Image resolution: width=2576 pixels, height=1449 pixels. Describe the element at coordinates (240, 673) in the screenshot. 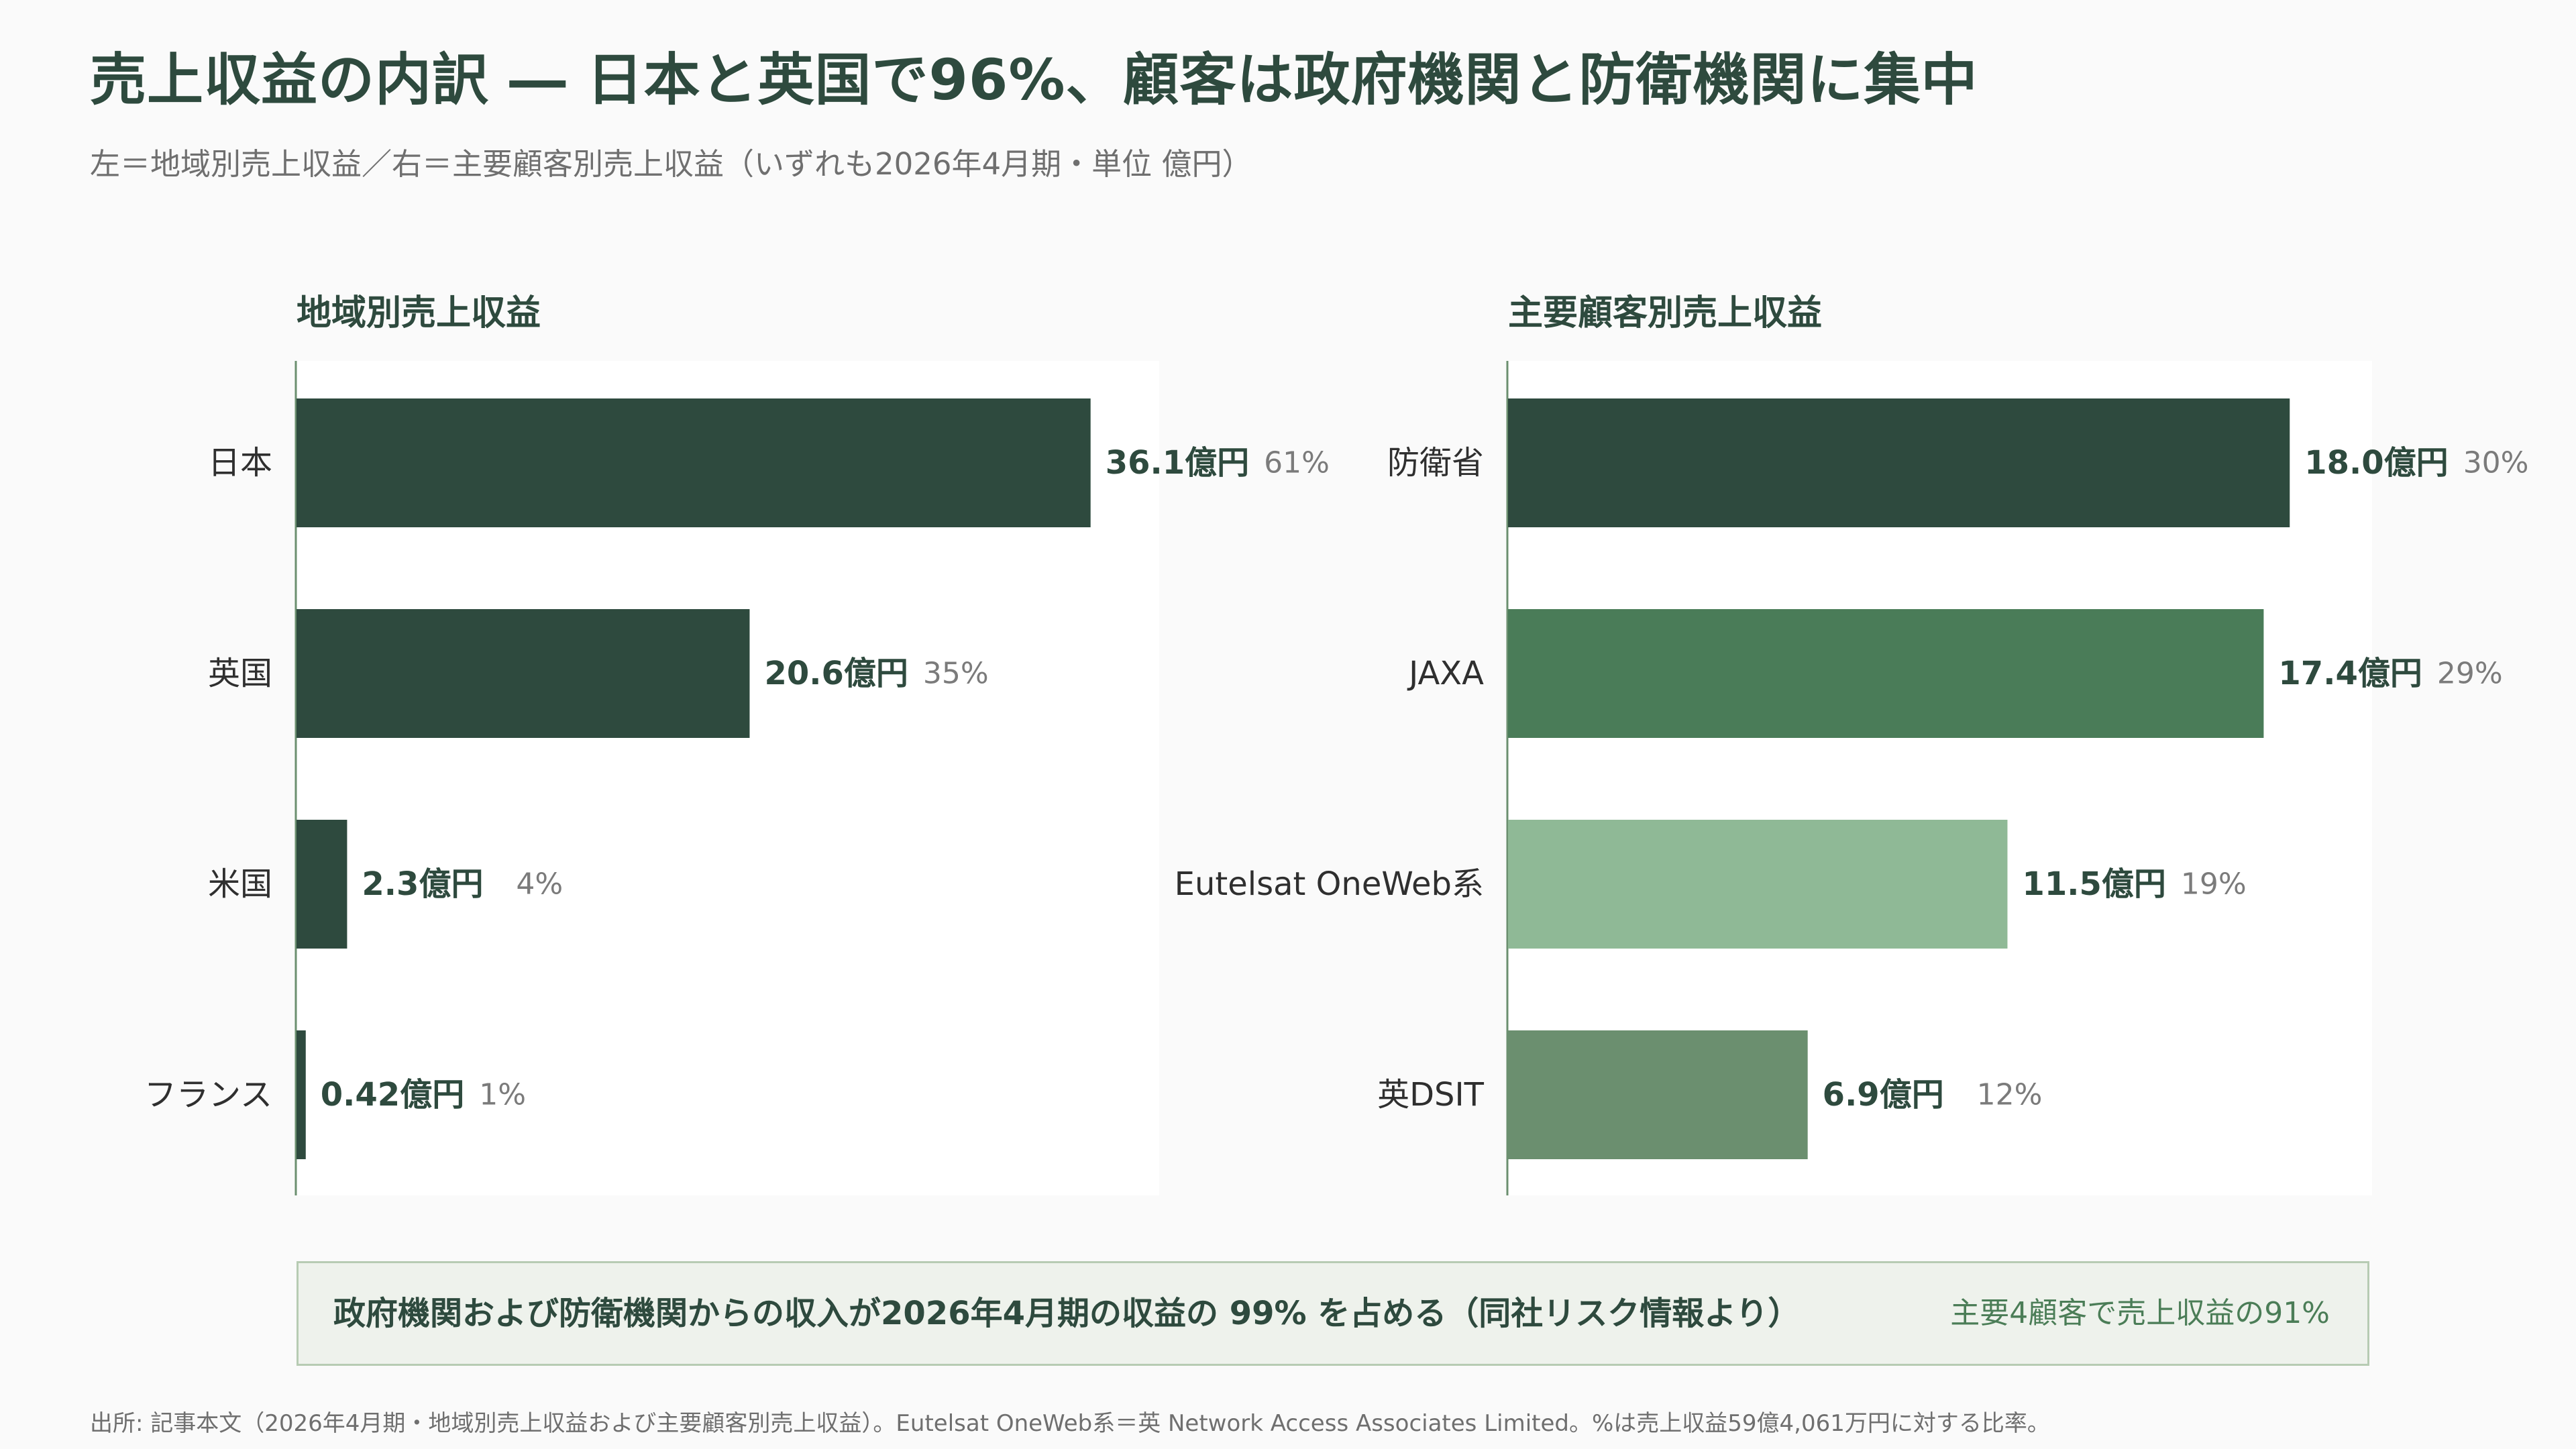

I see `category-label: 英国` at that location.